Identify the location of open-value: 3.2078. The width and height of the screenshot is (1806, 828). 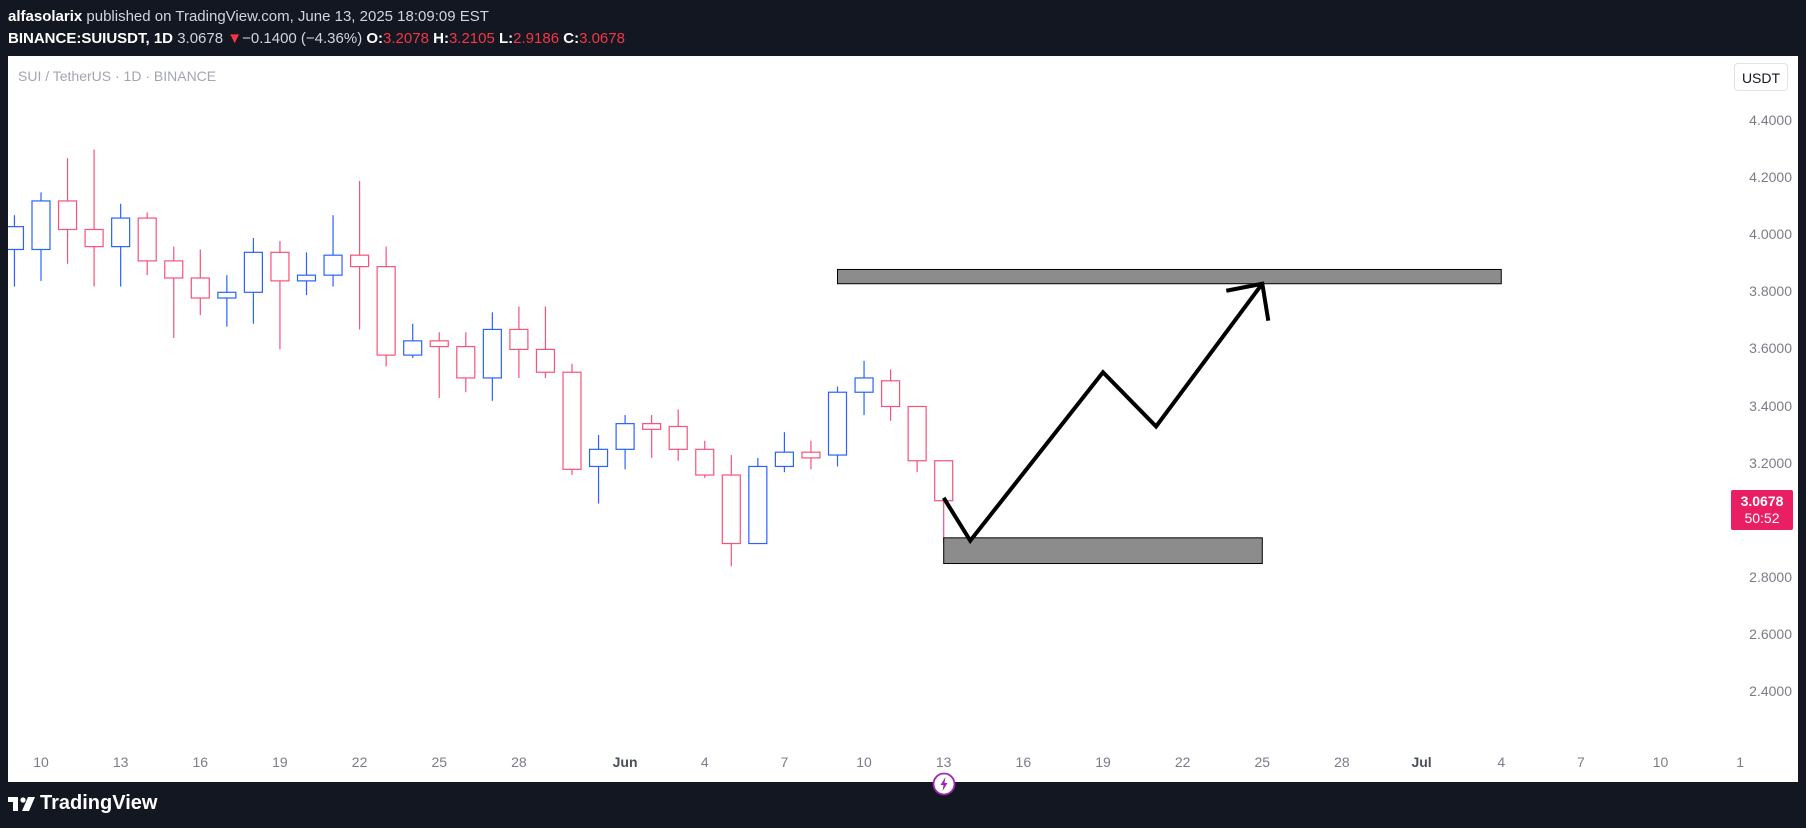
(406, 38).